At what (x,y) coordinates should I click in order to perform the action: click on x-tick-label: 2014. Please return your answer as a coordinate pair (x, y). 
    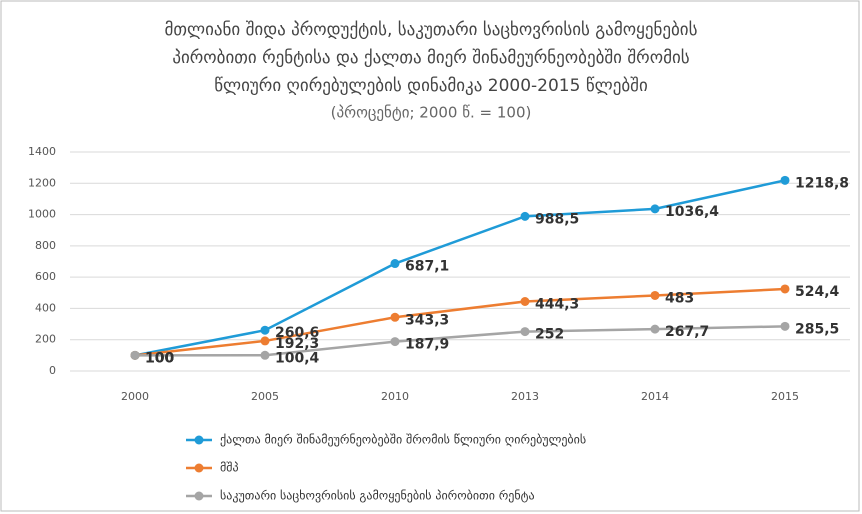
    Looking at the image, I should click on (655, 396).